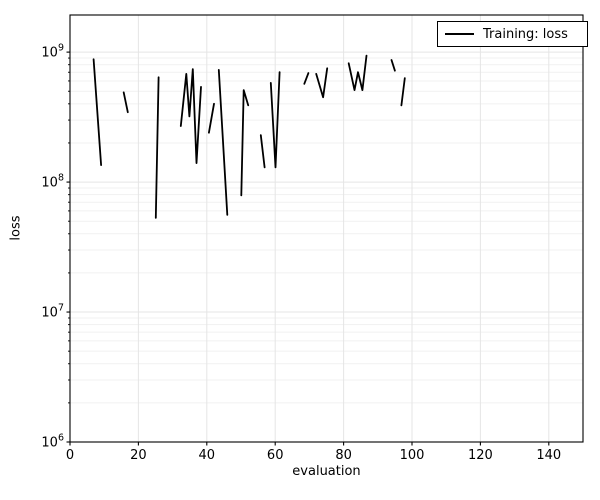 The height and width of the screenshot is (500, 600). Describe the element at coordinates (138, 455) in the screenshot. I see `svg-text: 20` at that location.